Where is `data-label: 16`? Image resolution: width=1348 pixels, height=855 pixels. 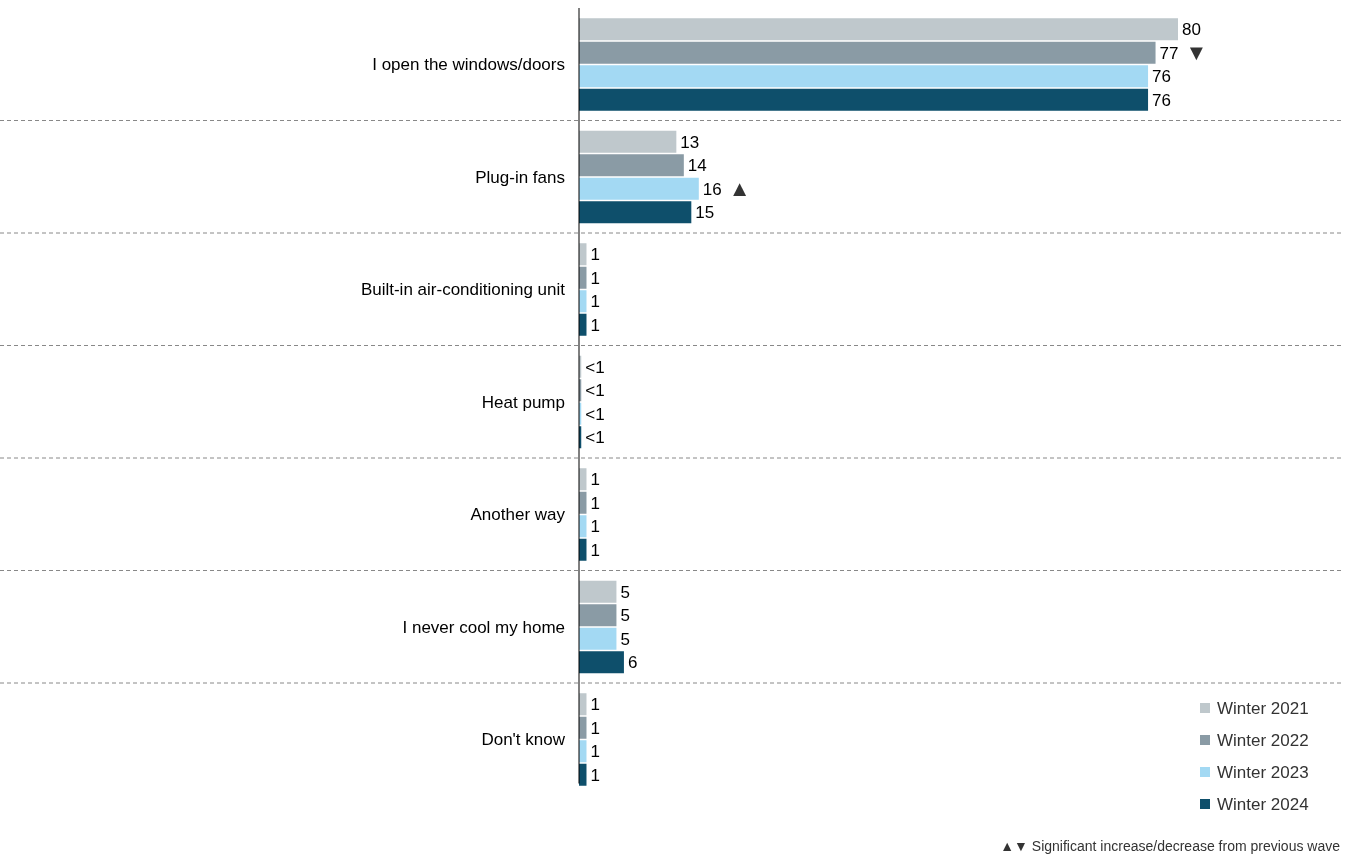
data-label: 16 is located at coordinates (712, 189).